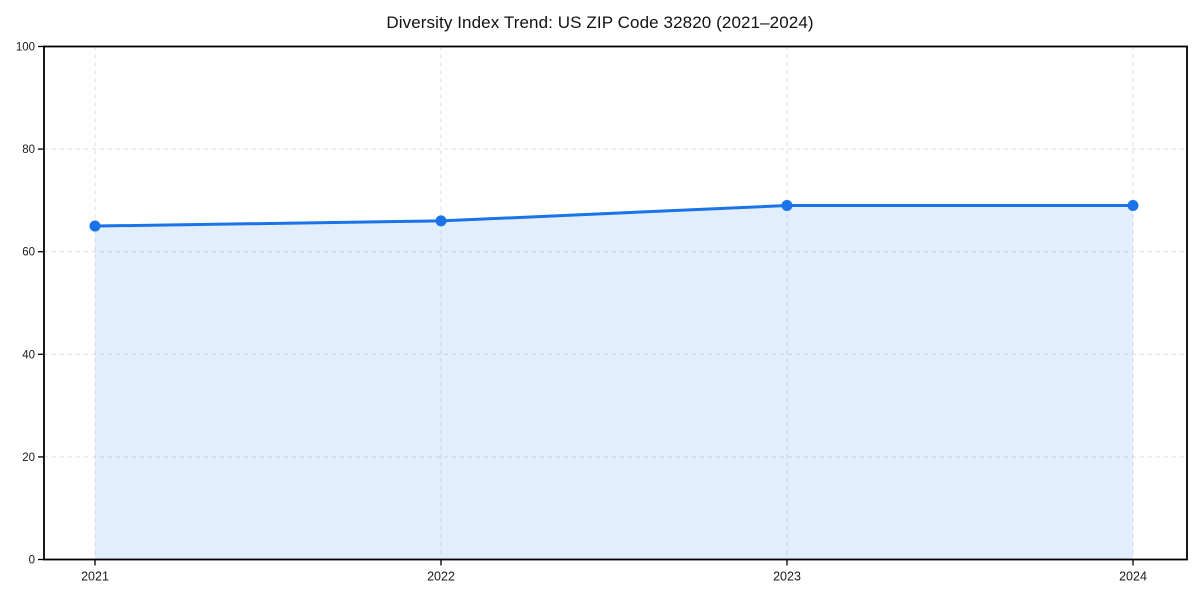  What do you see at coordinates (28, 253) in the screenshot?
I see `y-tick-label: 60` at bounding box center [28, 253].